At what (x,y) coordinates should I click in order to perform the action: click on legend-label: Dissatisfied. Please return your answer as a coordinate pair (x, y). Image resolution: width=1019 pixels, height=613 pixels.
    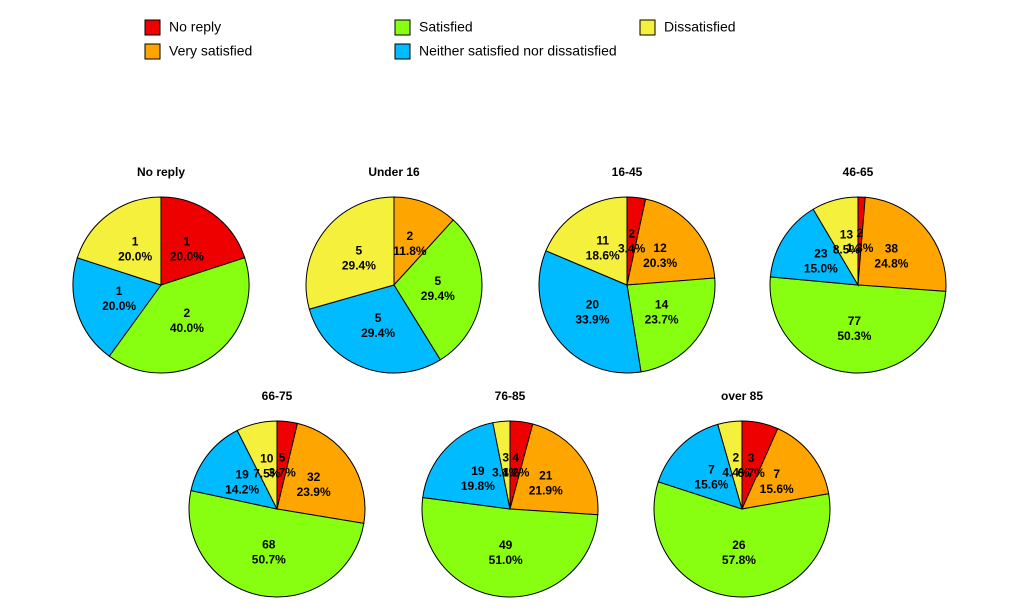
    Looking at the image, I should click on (700, 27).